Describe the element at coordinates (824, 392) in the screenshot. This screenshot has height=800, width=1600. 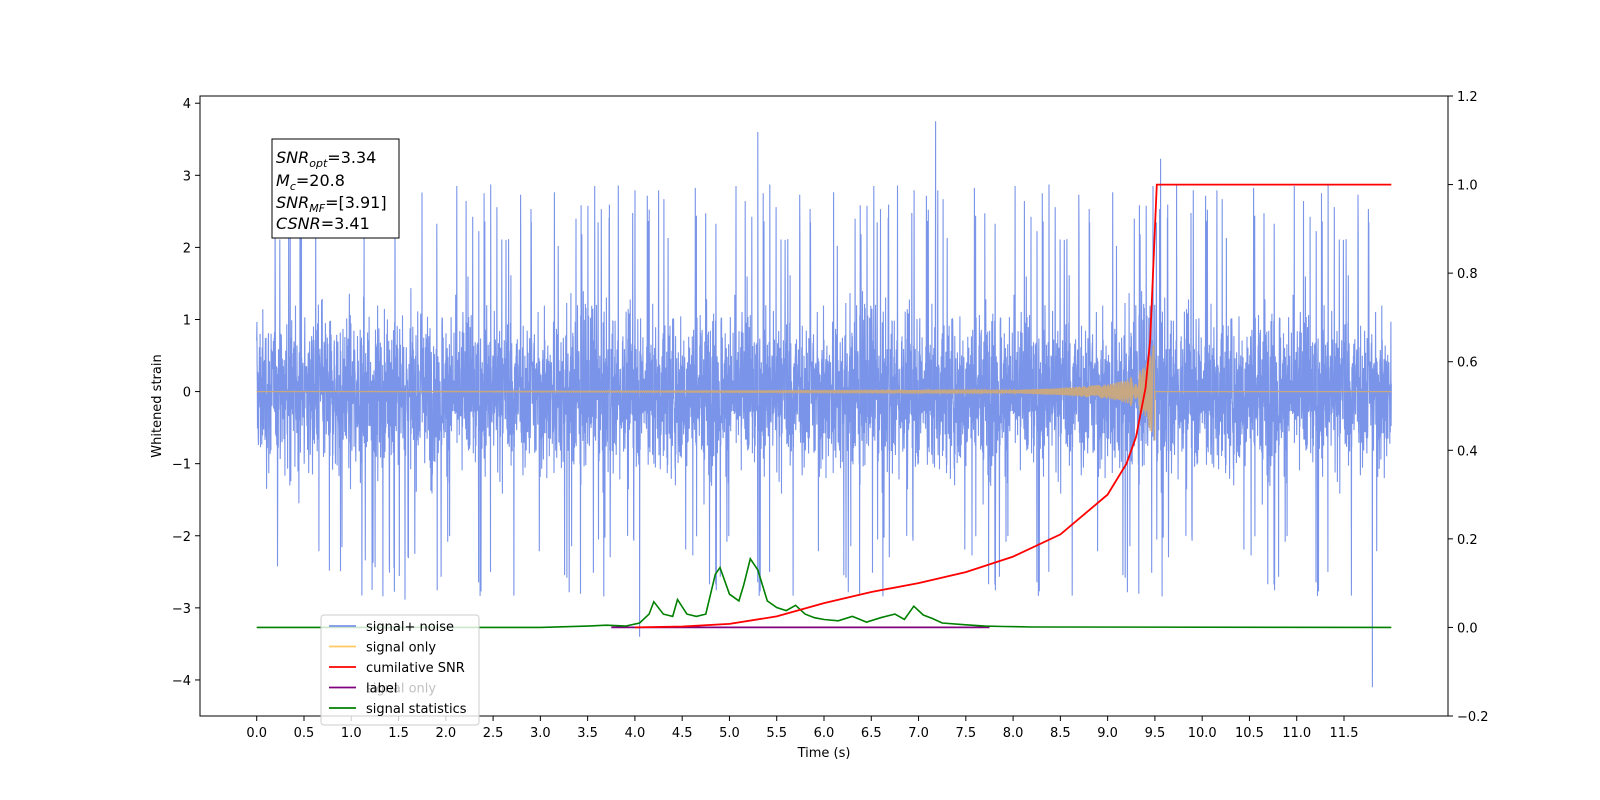
I see `series-signal-only-line` at that location.